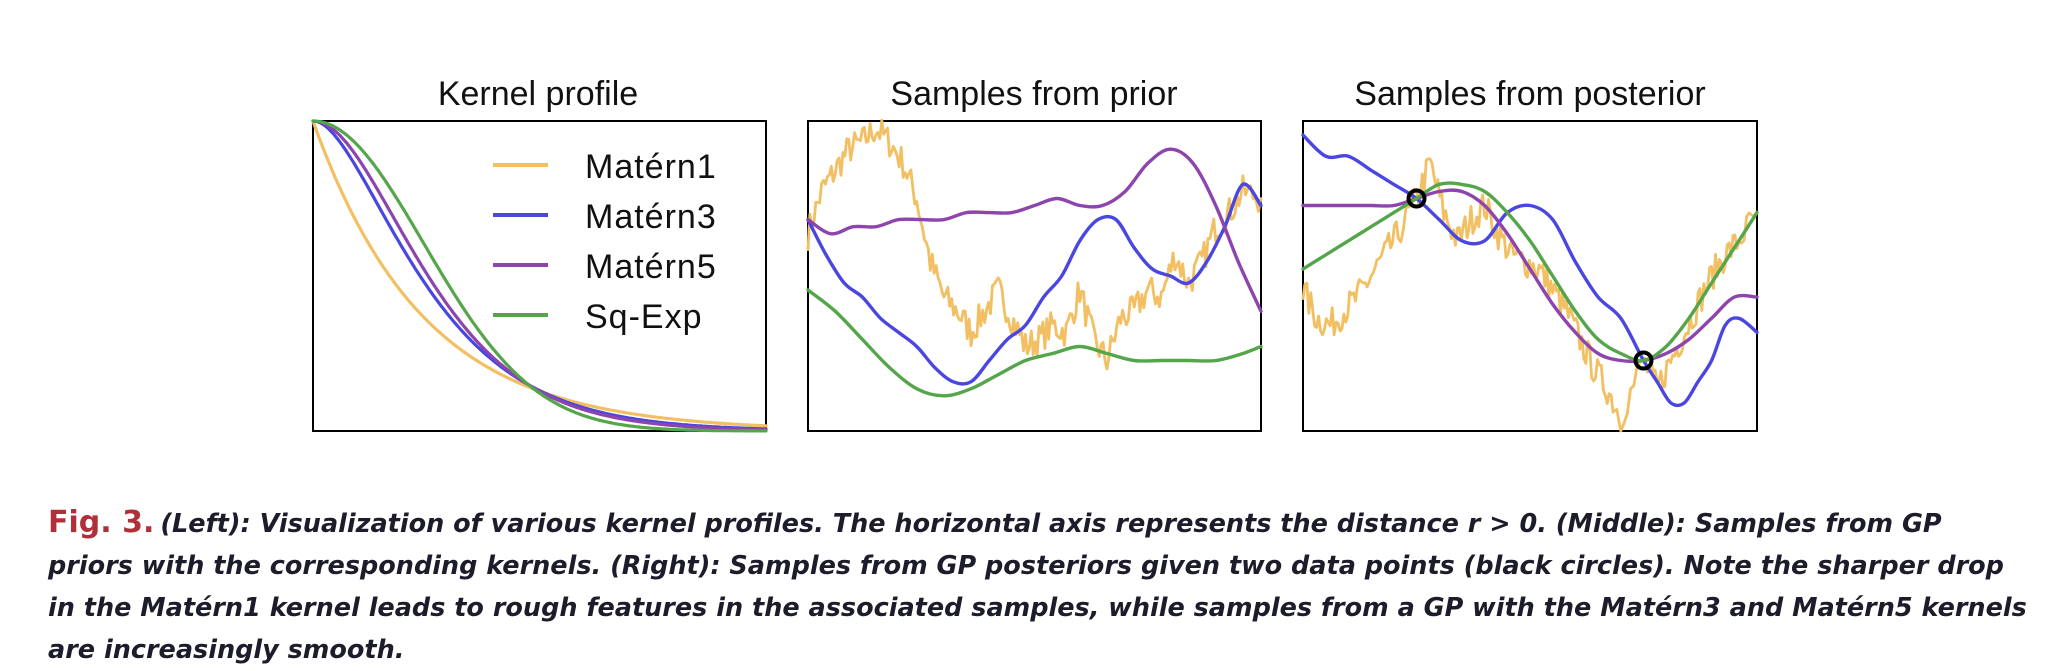  Describe the element at coordinates (644, 317) in the screenshot. I see `legend-label: Sq-Exp` at that location.